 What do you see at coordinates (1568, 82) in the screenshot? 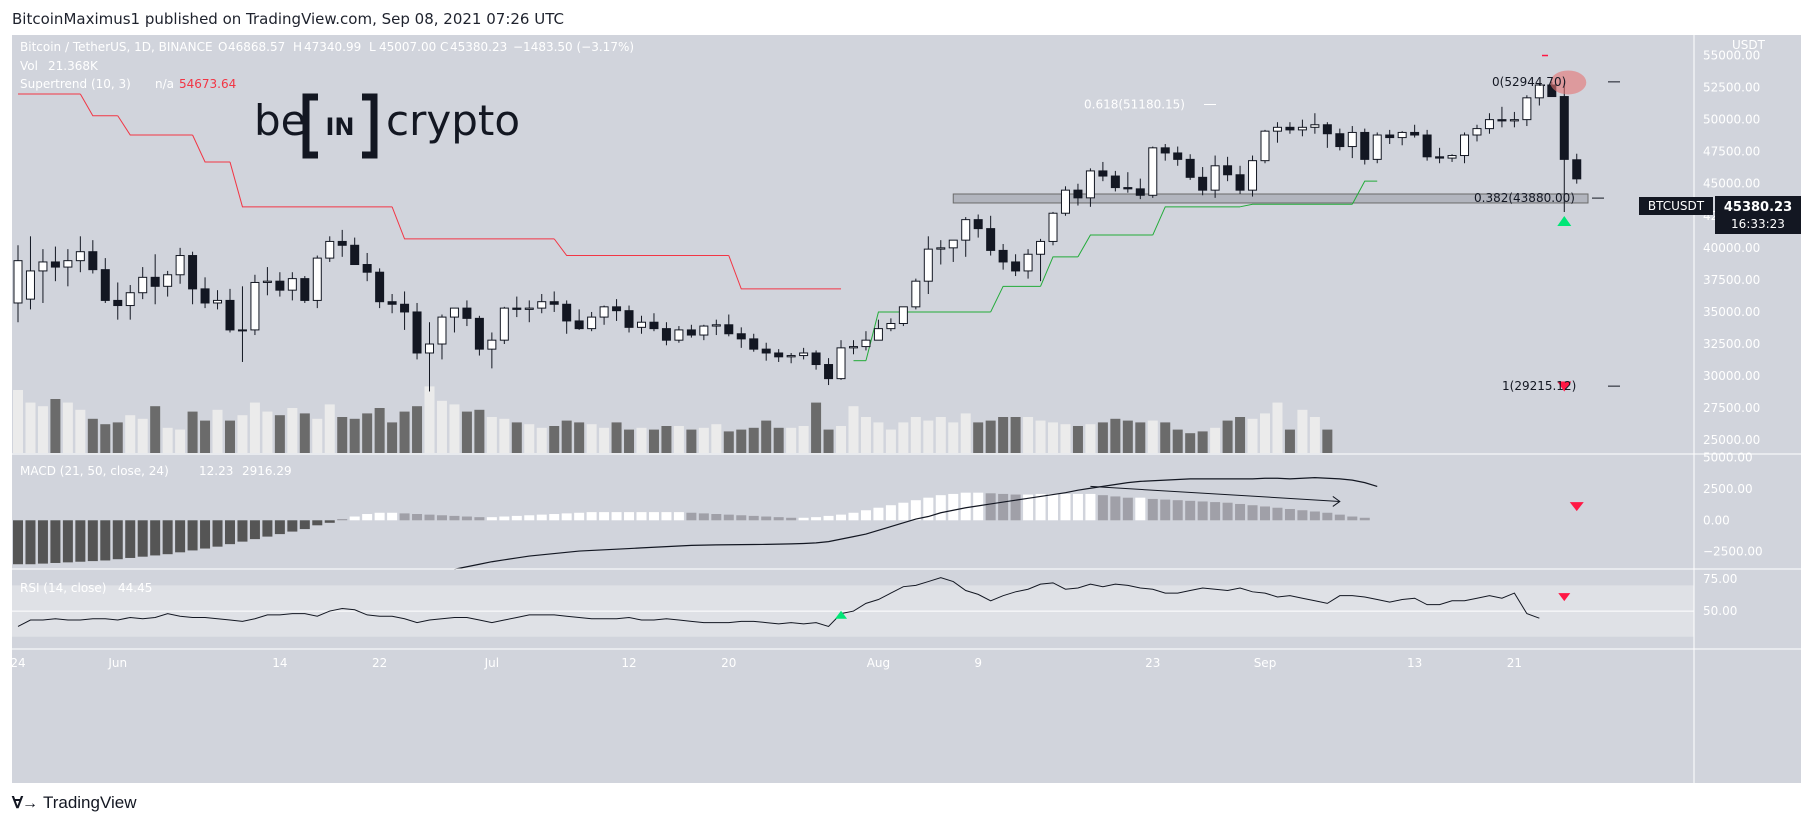
I see `top-highlight` at bounding box center [1568, 82].